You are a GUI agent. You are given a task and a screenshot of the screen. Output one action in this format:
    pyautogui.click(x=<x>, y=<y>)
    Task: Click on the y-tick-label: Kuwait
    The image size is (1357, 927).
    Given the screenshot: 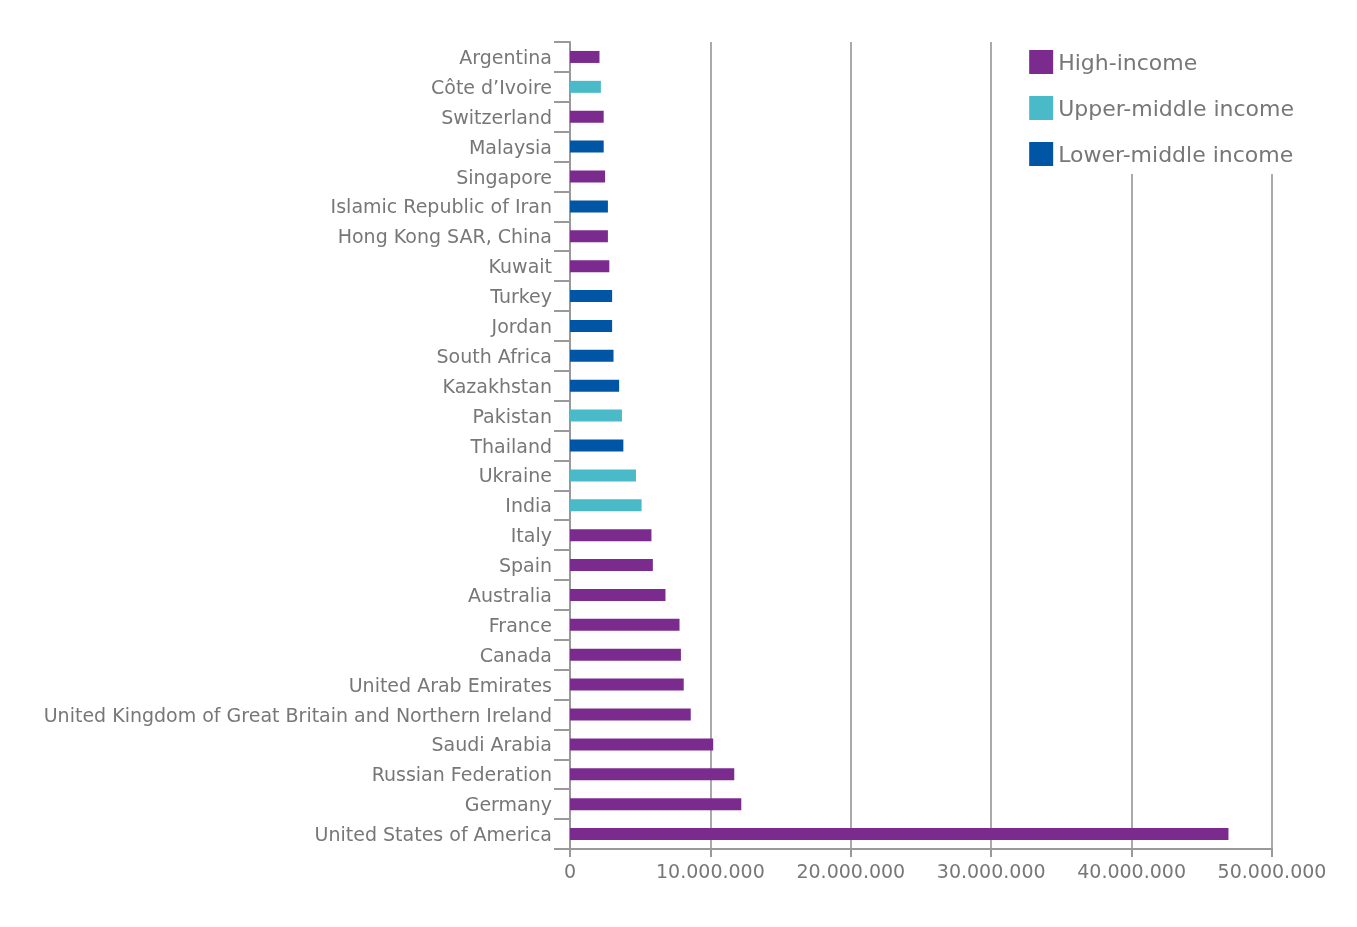 What is the action you would take?
    pyautogui.click(x=520, y=266)
    